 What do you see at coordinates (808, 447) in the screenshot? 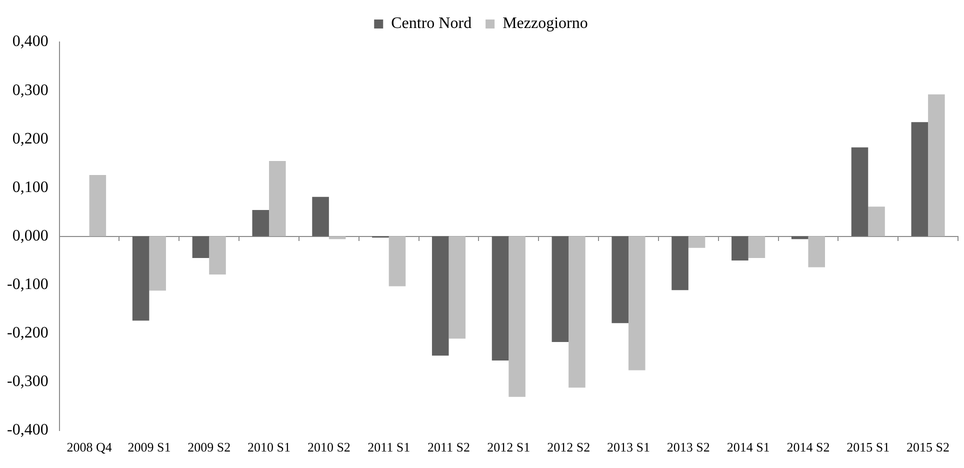
I see `x-tick-label: 2014 S2` at bounding box center [808, 447].